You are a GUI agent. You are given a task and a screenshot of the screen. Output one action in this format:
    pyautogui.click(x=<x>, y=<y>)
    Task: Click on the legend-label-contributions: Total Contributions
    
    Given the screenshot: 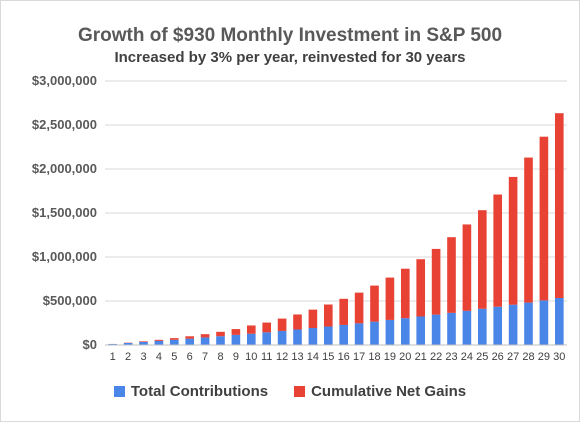 What is the action you would take?
    pyautogui.click(x=199, y=391)
    